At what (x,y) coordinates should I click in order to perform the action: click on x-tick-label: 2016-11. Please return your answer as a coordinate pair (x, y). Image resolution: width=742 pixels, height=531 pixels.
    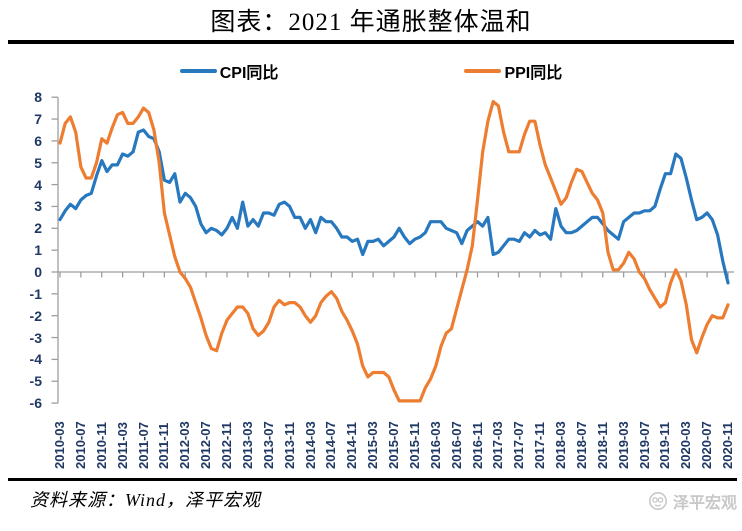
    Looking at the image, I should click on (477, 445).